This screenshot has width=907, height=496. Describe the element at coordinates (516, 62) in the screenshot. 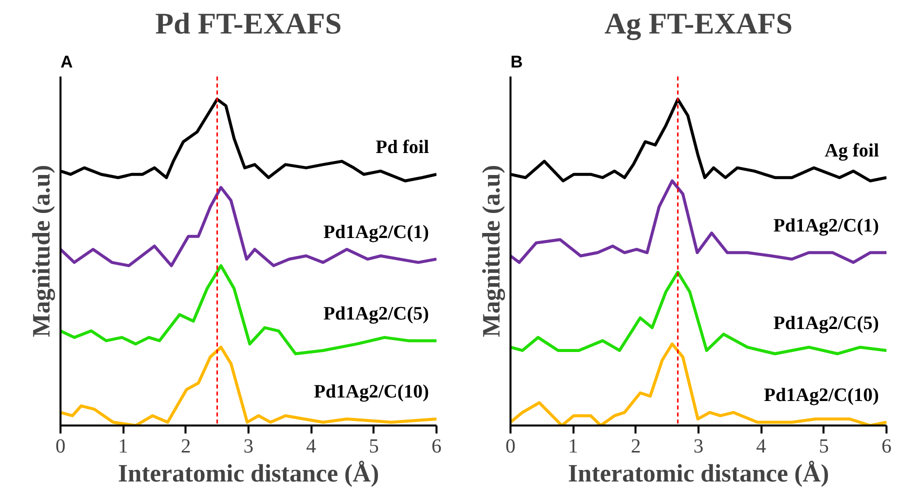

I see `text: B` at that location.